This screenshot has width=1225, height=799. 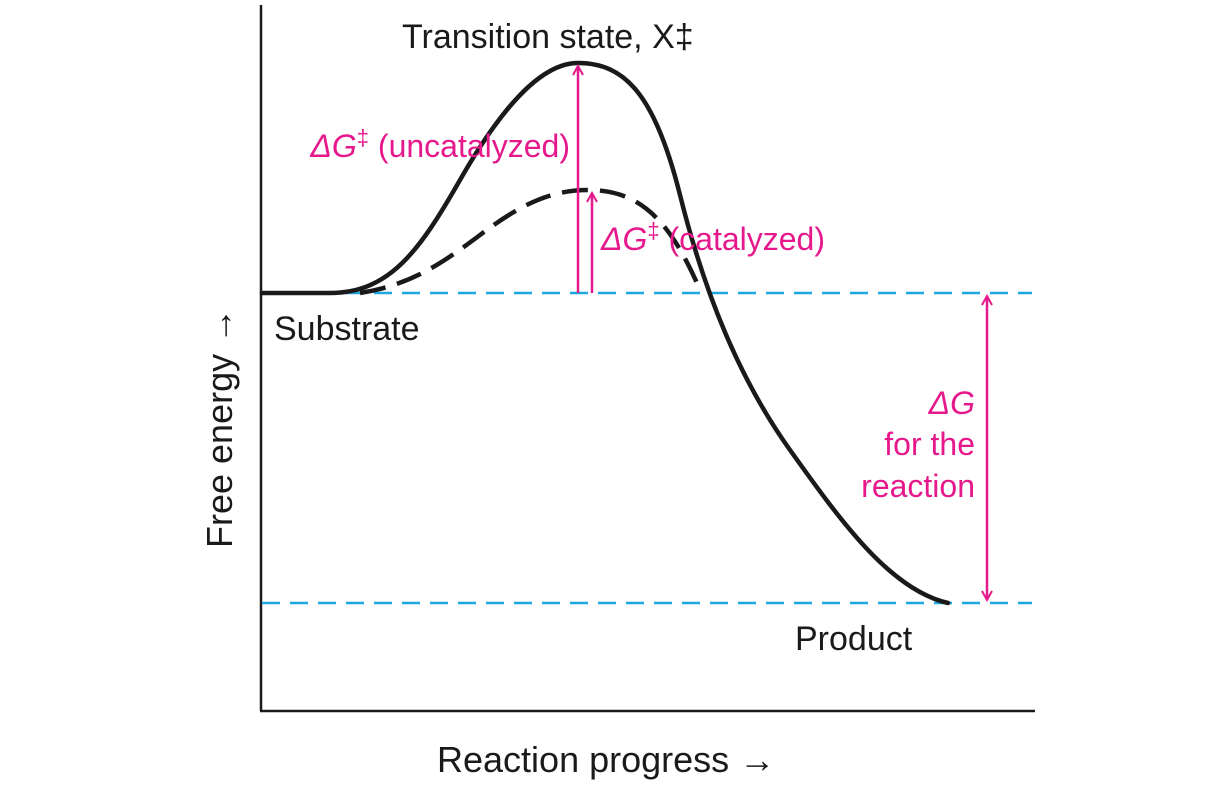 What do you see at coordinates (332, 146) in the screenshot?
I see `dg-uncatalyzed-symbol: ΔG` at bounding box center [332, 146].